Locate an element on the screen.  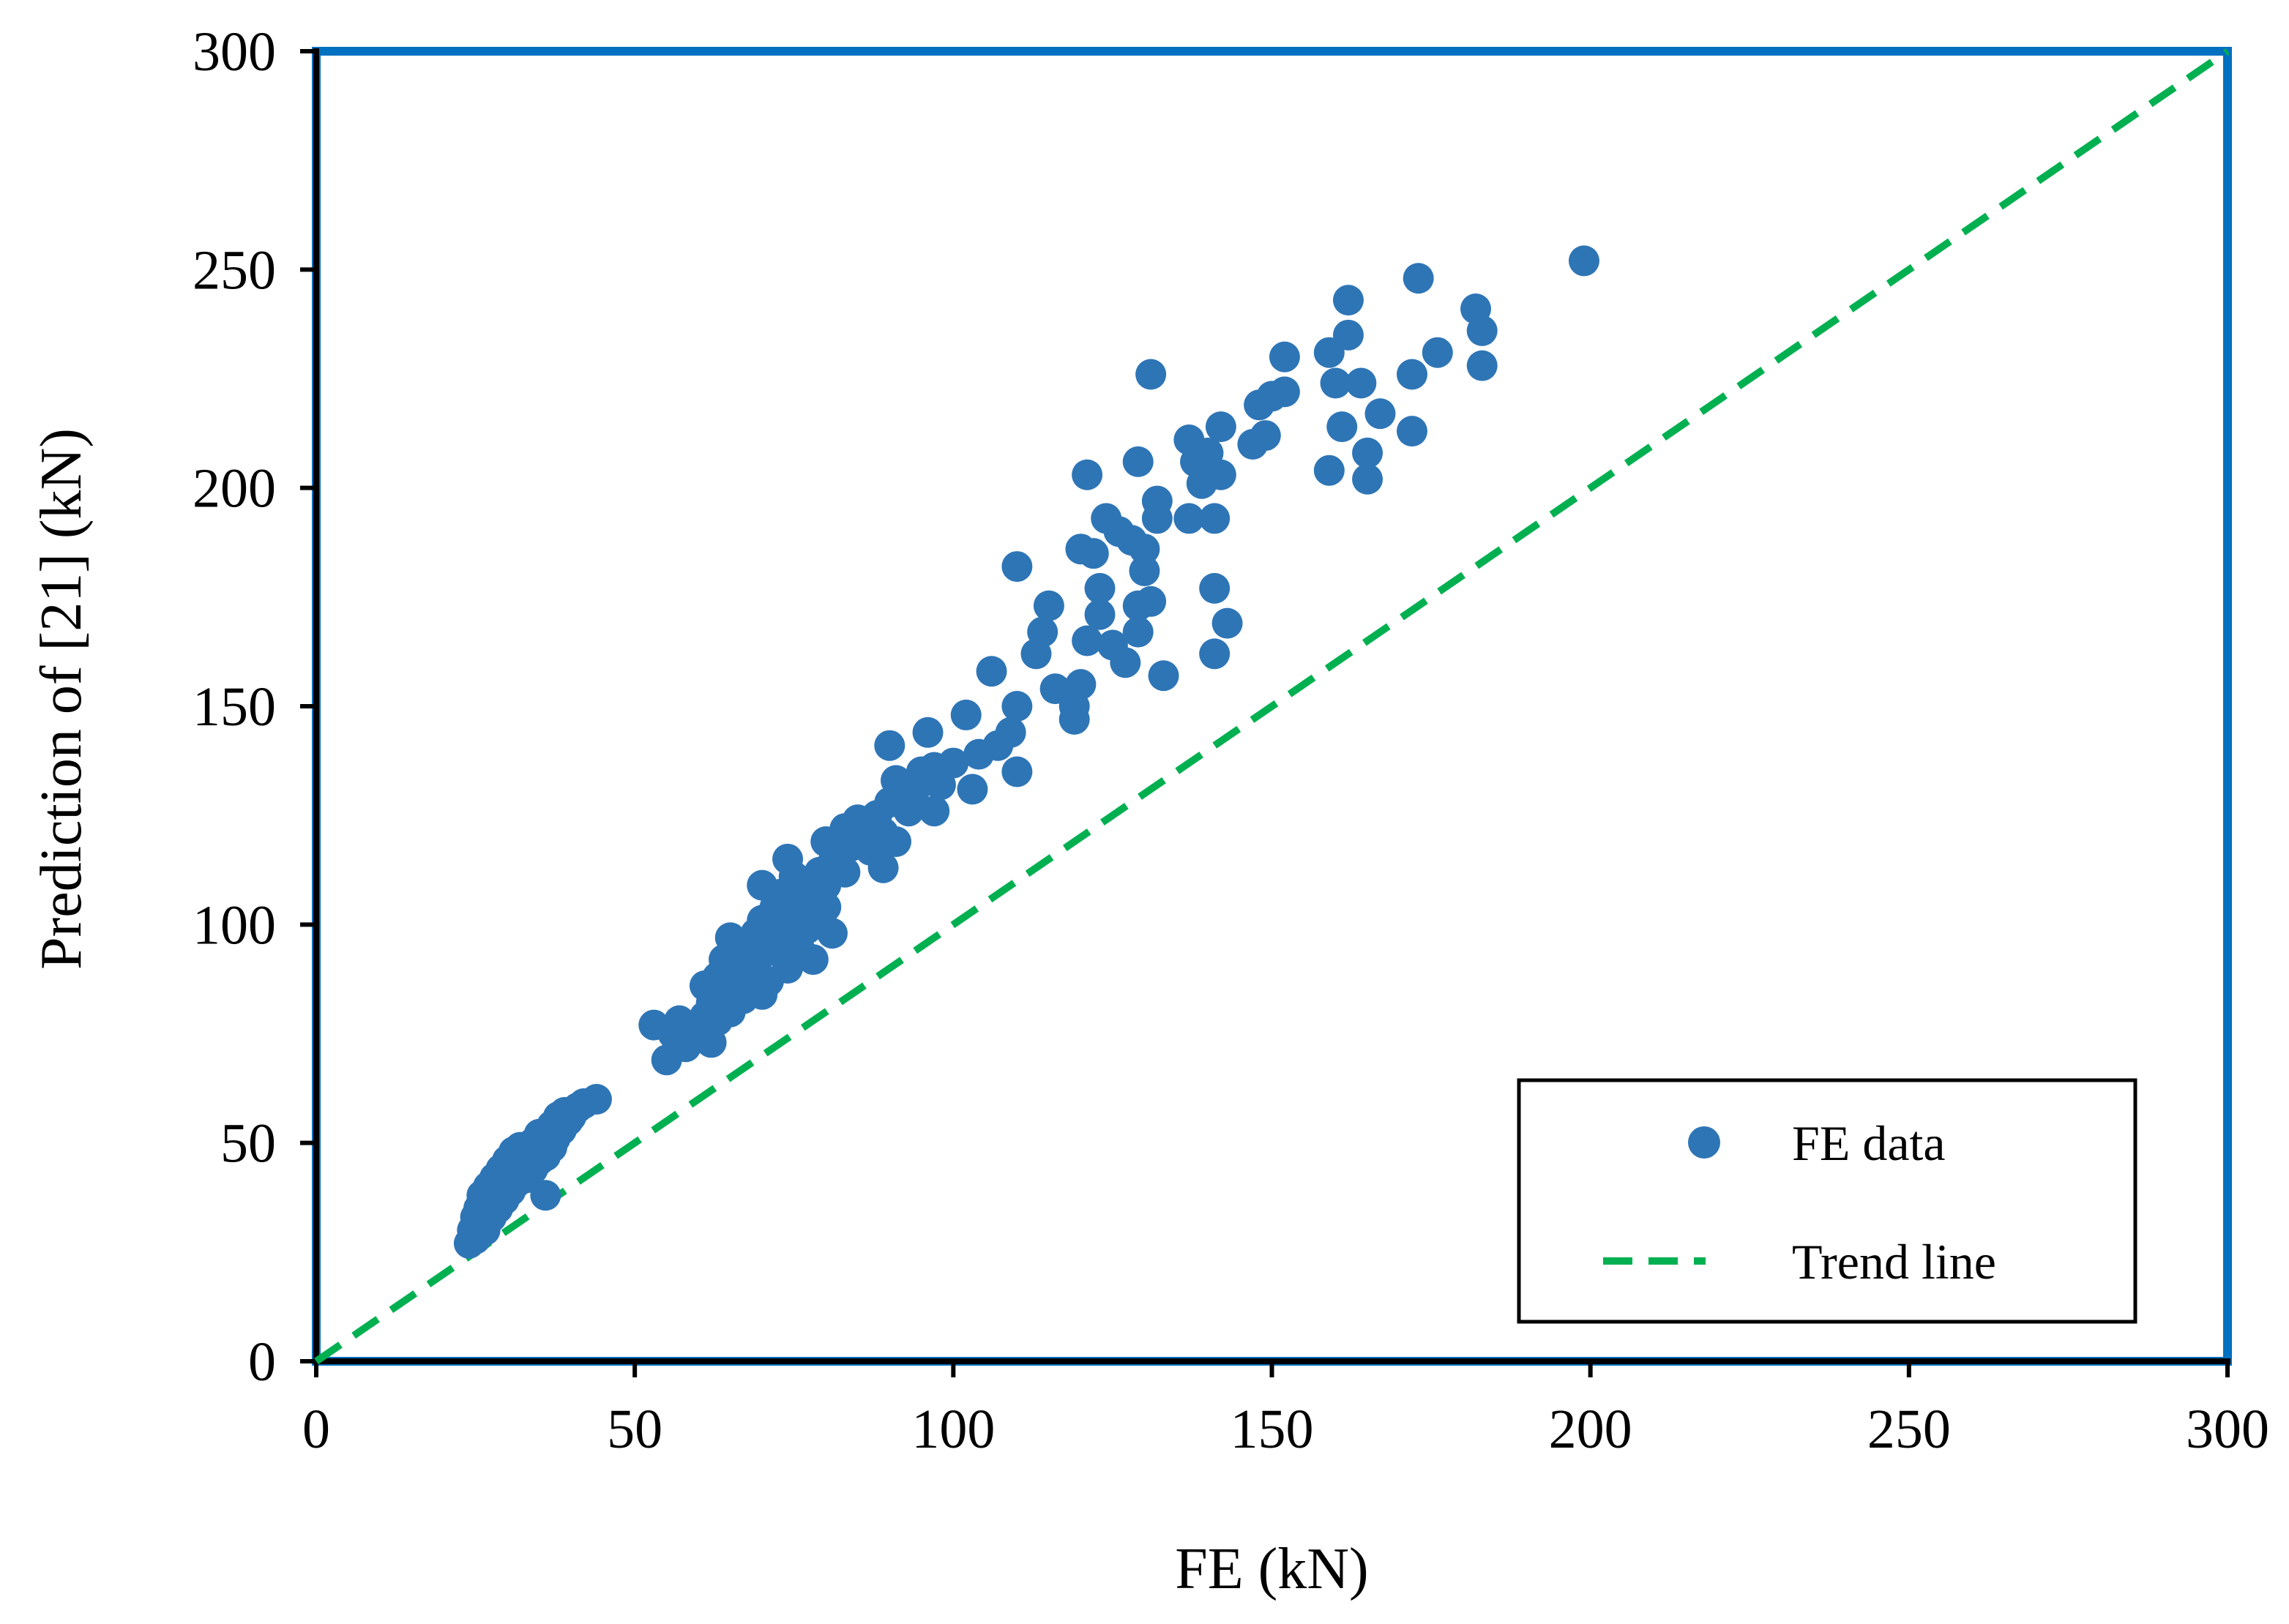
legend-box is located at coordinates (1827, 1201).